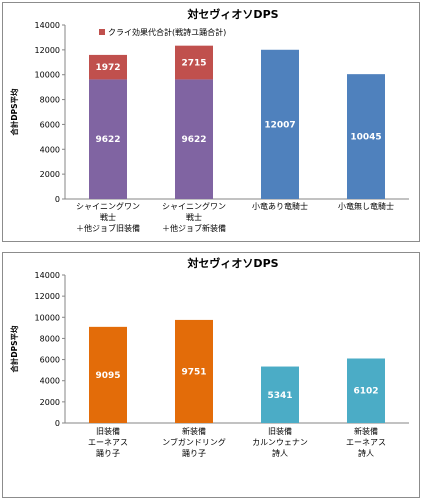 The height and width of the screenshot is (500, 424). What do you see at coordinates (280, 442) in the screenshot?
I see `chart-2-category-label: カルンウェナン` at bounding box center [280, 442].